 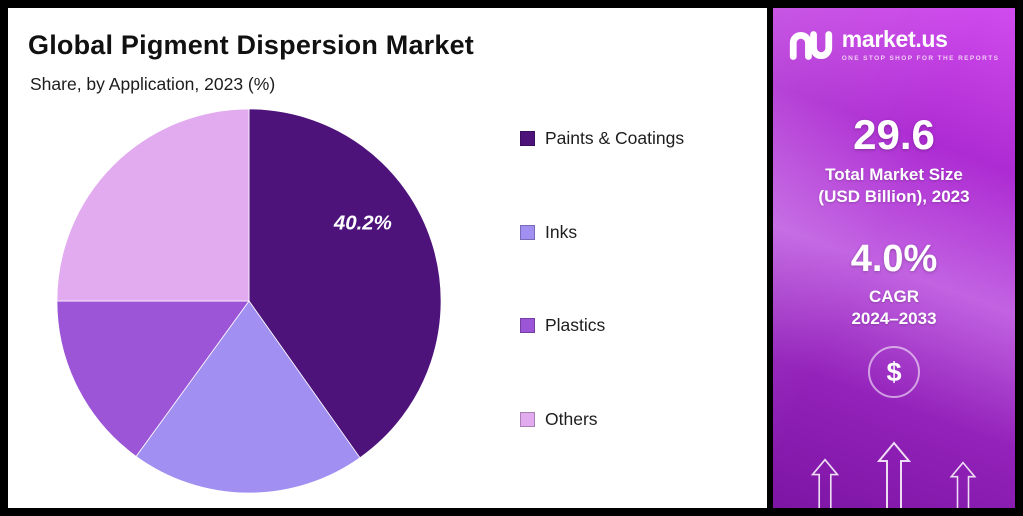 What do you see at coordinates (894, 297) in the screenshot?
I see `cagr-label-line1: CAGR` at bounding box center [894, 297].